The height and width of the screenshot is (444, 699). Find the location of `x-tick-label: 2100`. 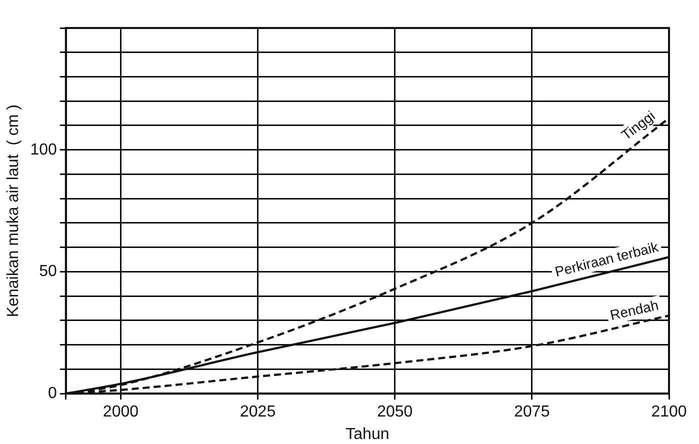

x-tick-label: 2100 is located at coordinates (669, 412).